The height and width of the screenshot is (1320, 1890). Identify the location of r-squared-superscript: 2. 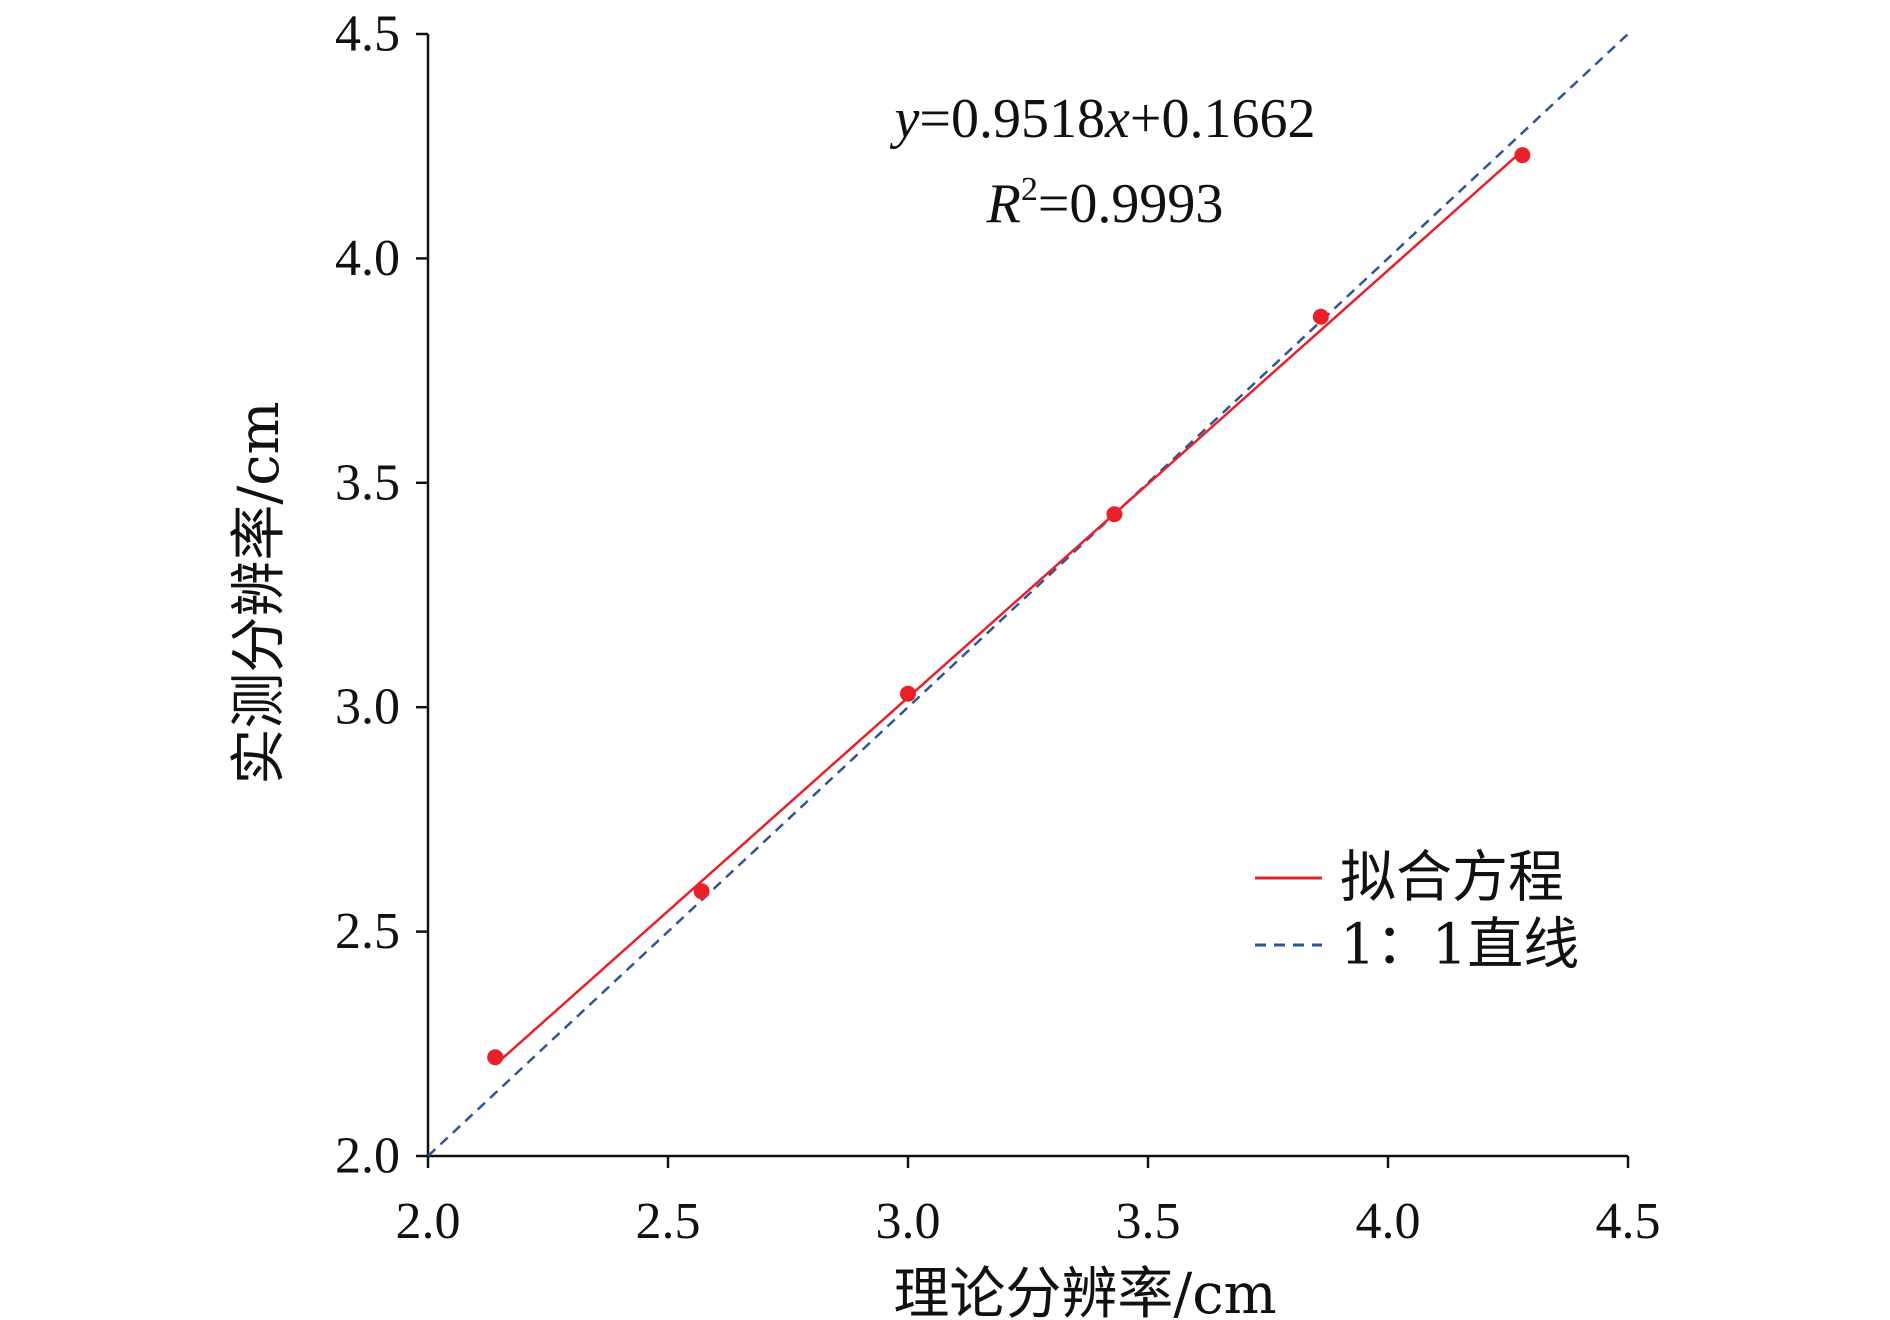
(1029, 189).